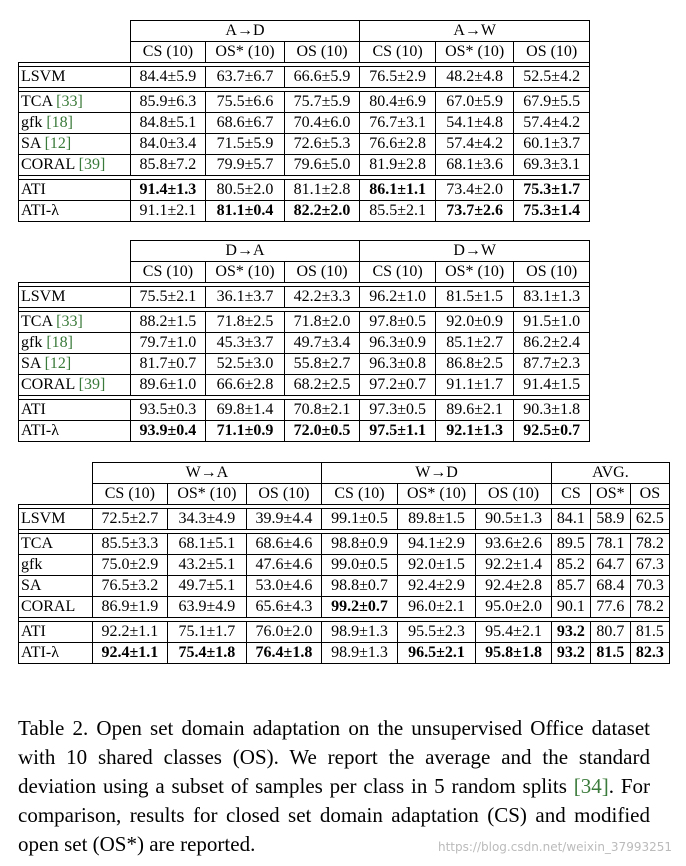 This screenshot has width=686, height=866. Describe the element at coordinates (551, 385) in the screenshot. I see `result-cell: 91.4±1.5` at that location.